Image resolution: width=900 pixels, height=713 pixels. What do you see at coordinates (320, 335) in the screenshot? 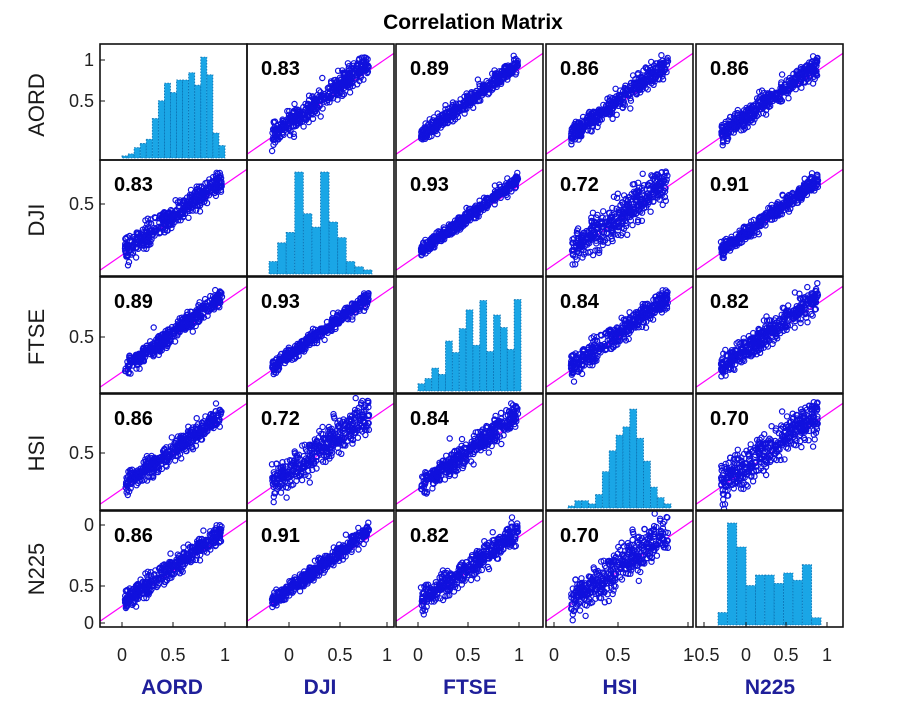
I see `panel-ftse-dji: 0.93` at bounding box center [320, 335].